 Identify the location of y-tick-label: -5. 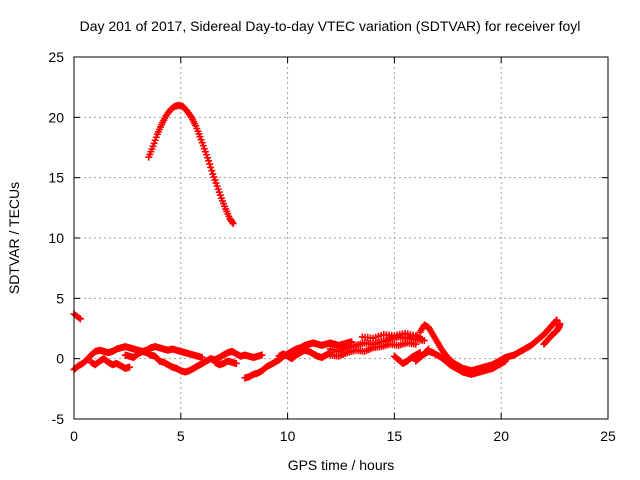
(58, 419).